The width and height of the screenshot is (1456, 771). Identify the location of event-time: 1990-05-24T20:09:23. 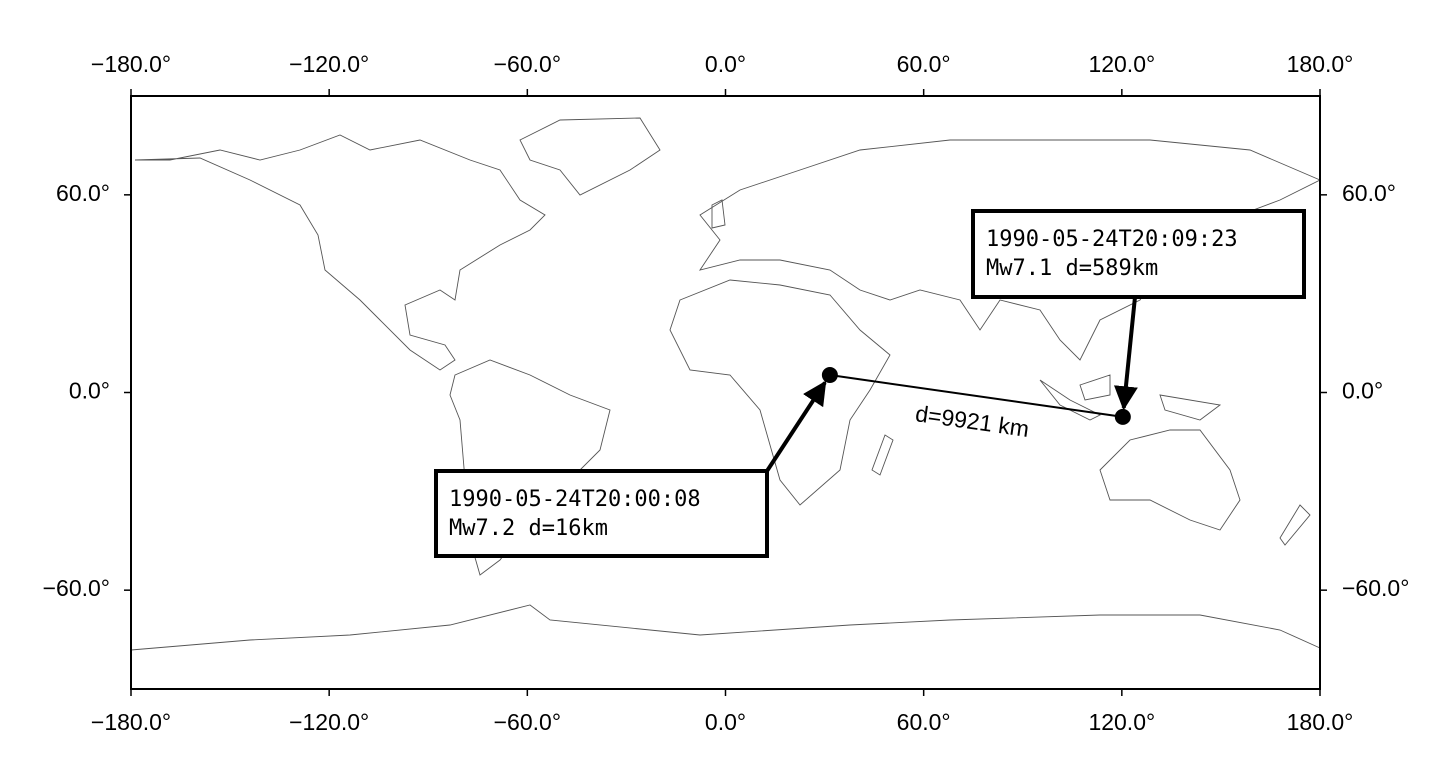
(1112, 239).